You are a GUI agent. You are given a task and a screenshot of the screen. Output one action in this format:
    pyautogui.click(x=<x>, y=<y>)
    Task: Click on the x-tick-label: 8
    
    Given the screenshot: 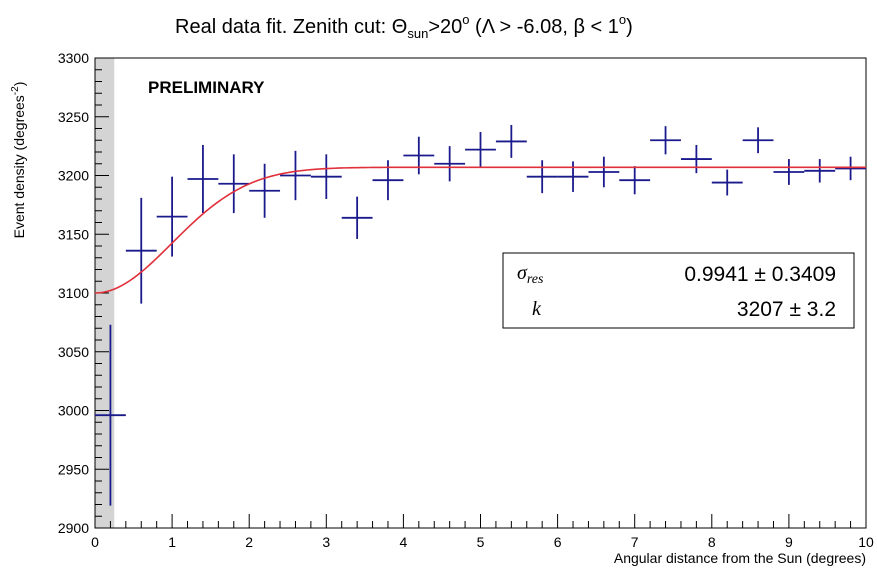 What is the action you would take?
    pyautogui.click(x=712, y=542)
    